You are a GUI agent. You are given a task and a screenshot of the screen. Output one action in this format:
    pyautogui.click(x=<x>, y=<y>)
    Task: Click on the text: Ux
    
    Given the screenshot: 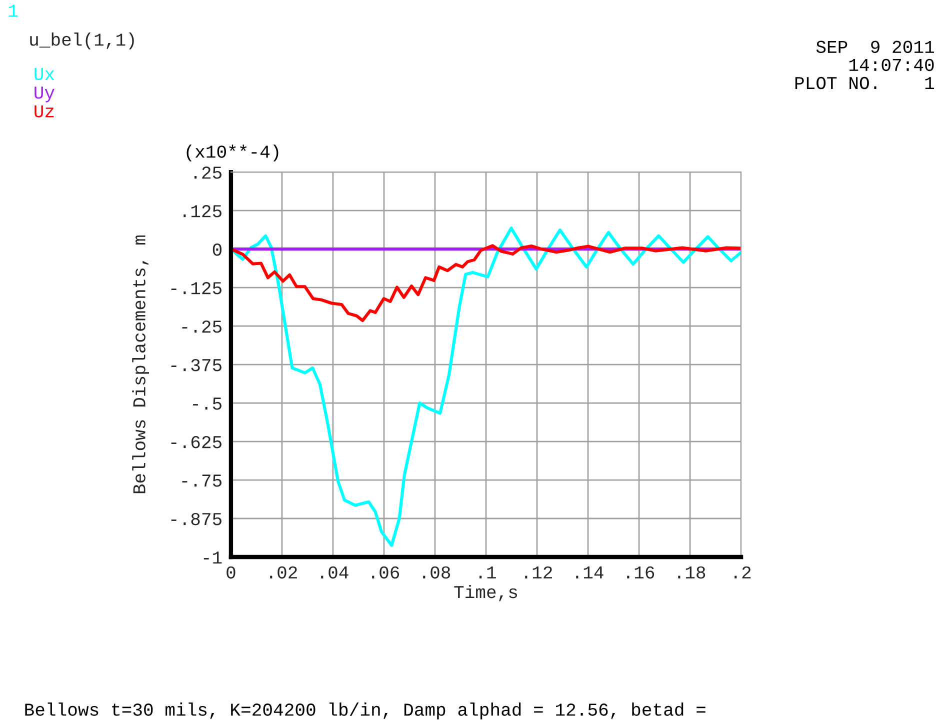 What is the action you would take?
    pyautogui.click(x=44, y=74)
    